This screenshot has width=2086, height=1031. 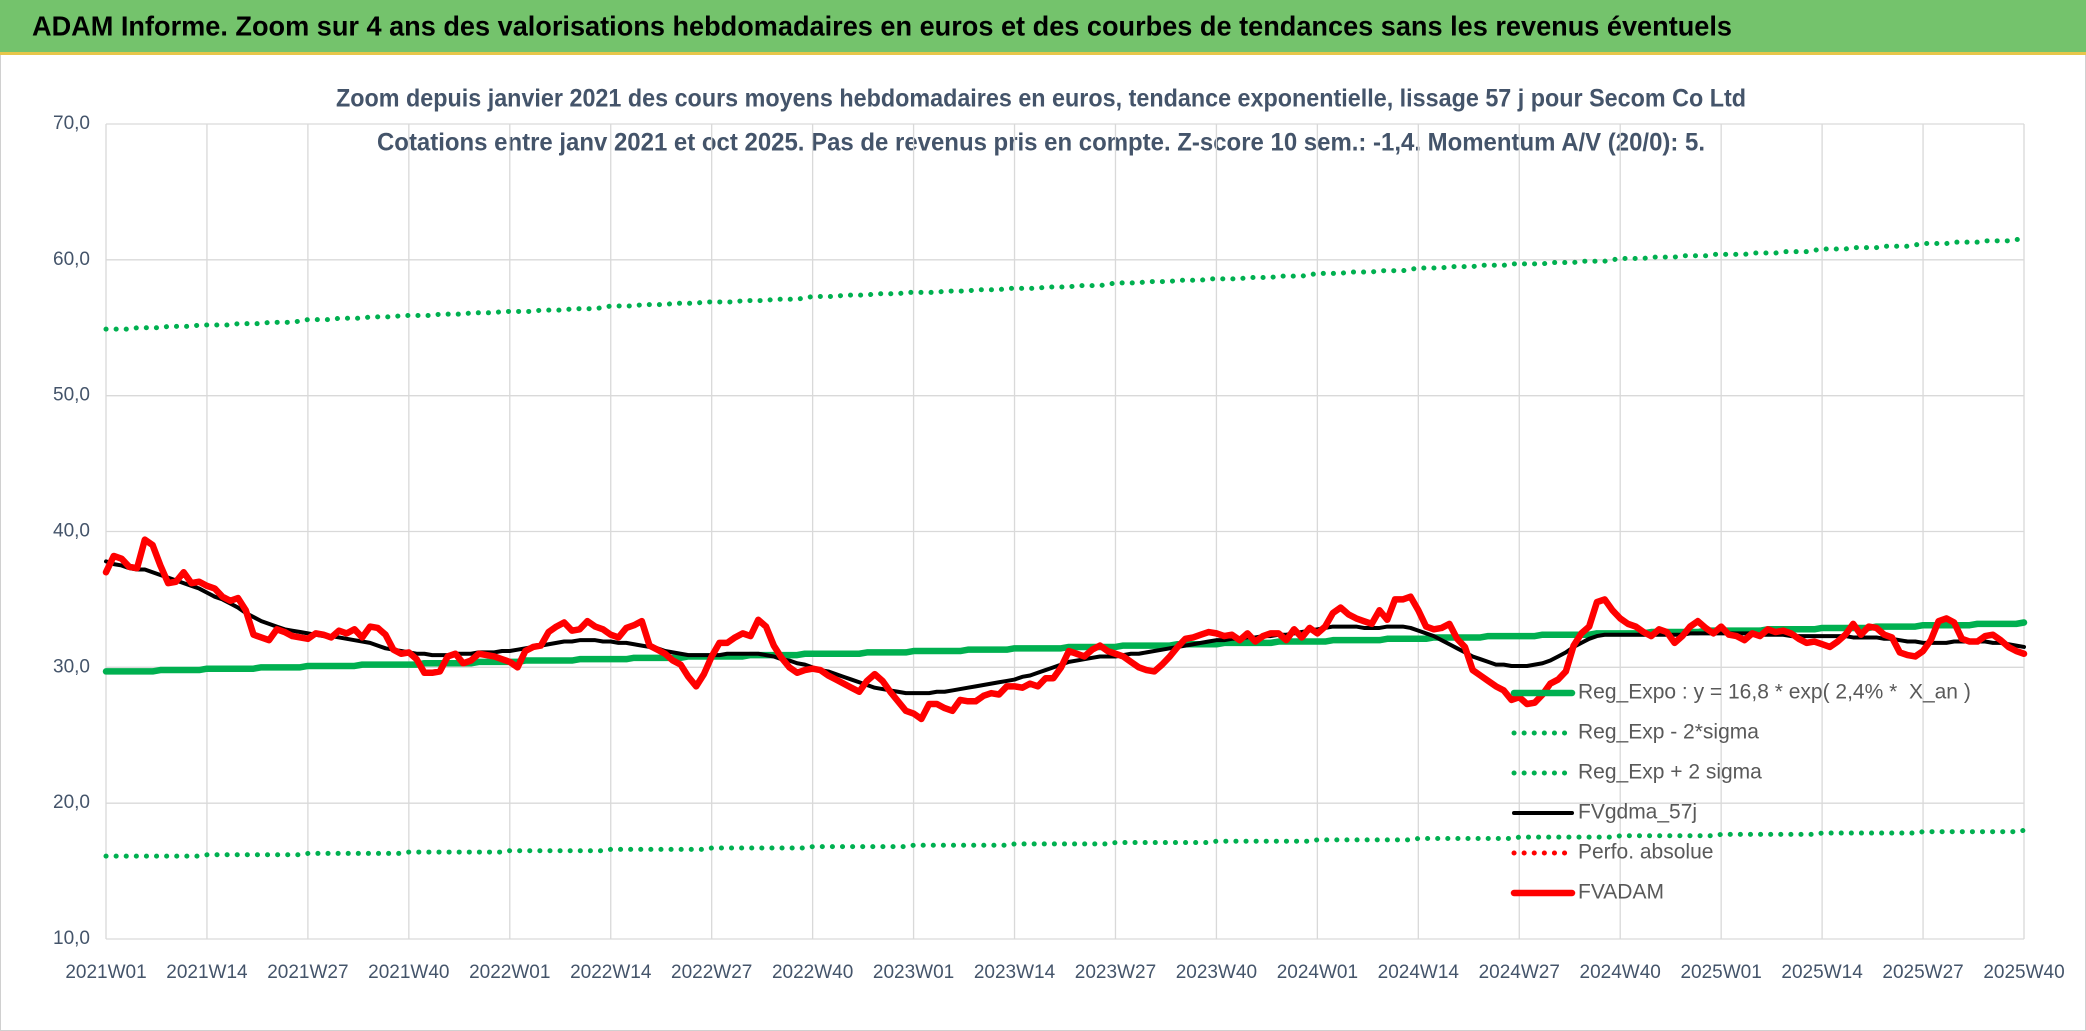 What do you see at coordinates (711, 972) in the screenshot?
I see `x-tick-label: 2022W27` at bounding box center [711, 972].